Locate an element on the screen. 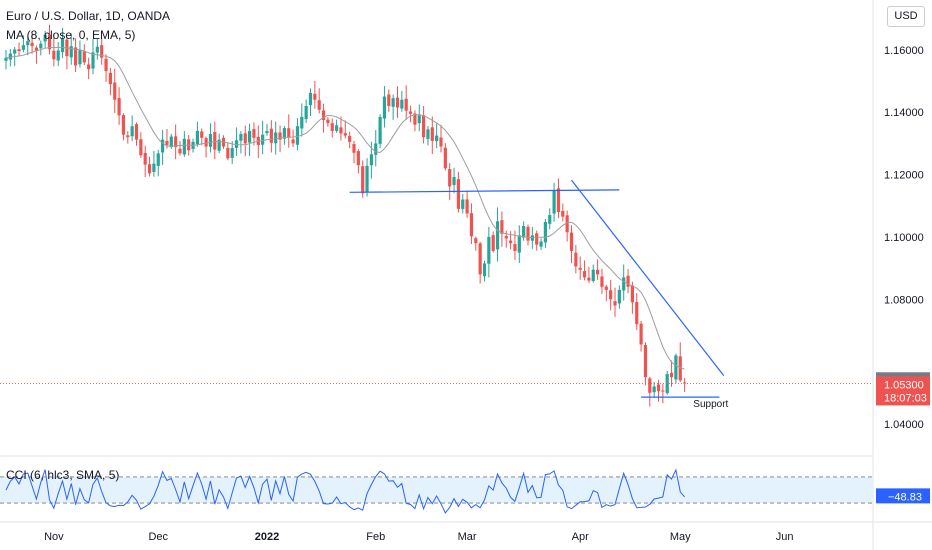 This screenshot has height=550, width=932. last-price-tag is located at coordinates (903, 391).